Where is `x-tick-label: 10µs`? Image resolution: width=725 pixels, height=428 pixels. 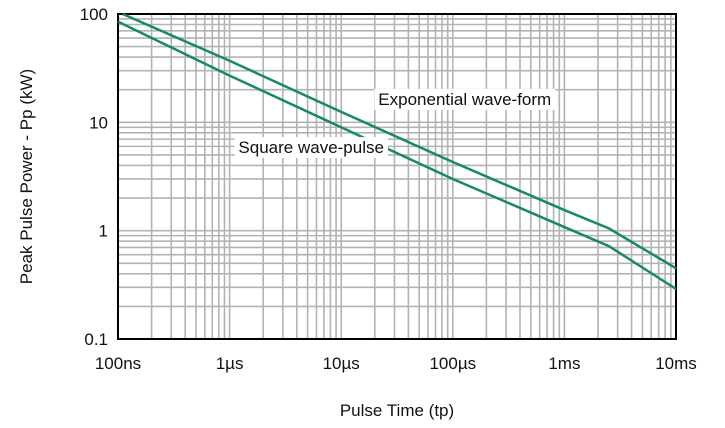
x-tick-label: 10µs is located at coordinates (341, 363).